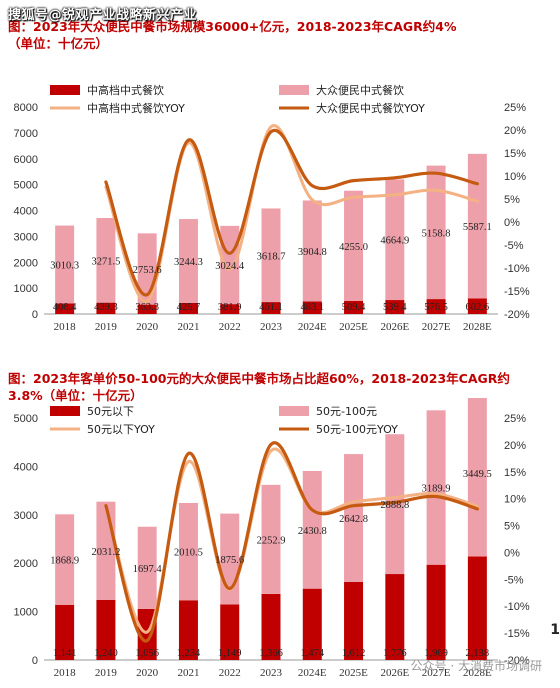 This screenshot has height=688, width=560. What do you see at coordinates (125, 90) in the screenshot?
I see `chart1-legend-label: 中高档中式餐饮` at bounding box center [125, 90].